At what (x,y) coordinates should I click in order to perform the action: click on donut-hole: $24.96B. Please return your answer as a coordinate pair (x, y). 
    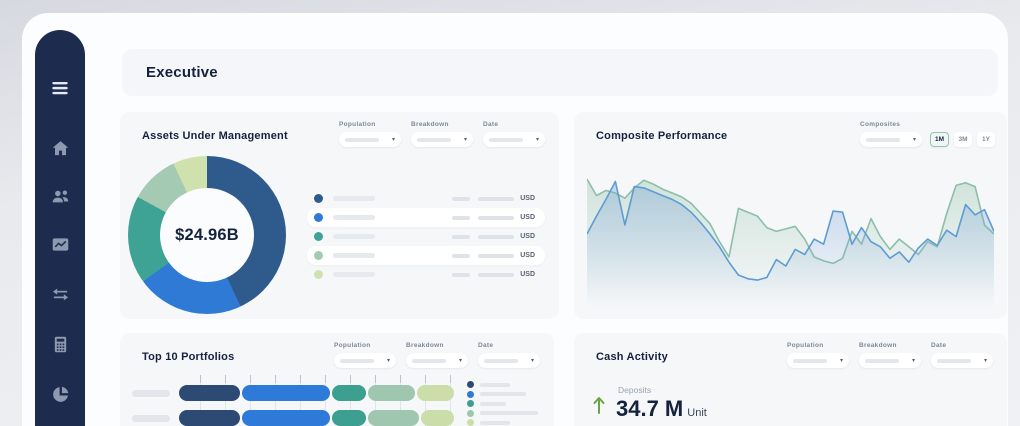
    Looking at the image, I should click on (207, 235).